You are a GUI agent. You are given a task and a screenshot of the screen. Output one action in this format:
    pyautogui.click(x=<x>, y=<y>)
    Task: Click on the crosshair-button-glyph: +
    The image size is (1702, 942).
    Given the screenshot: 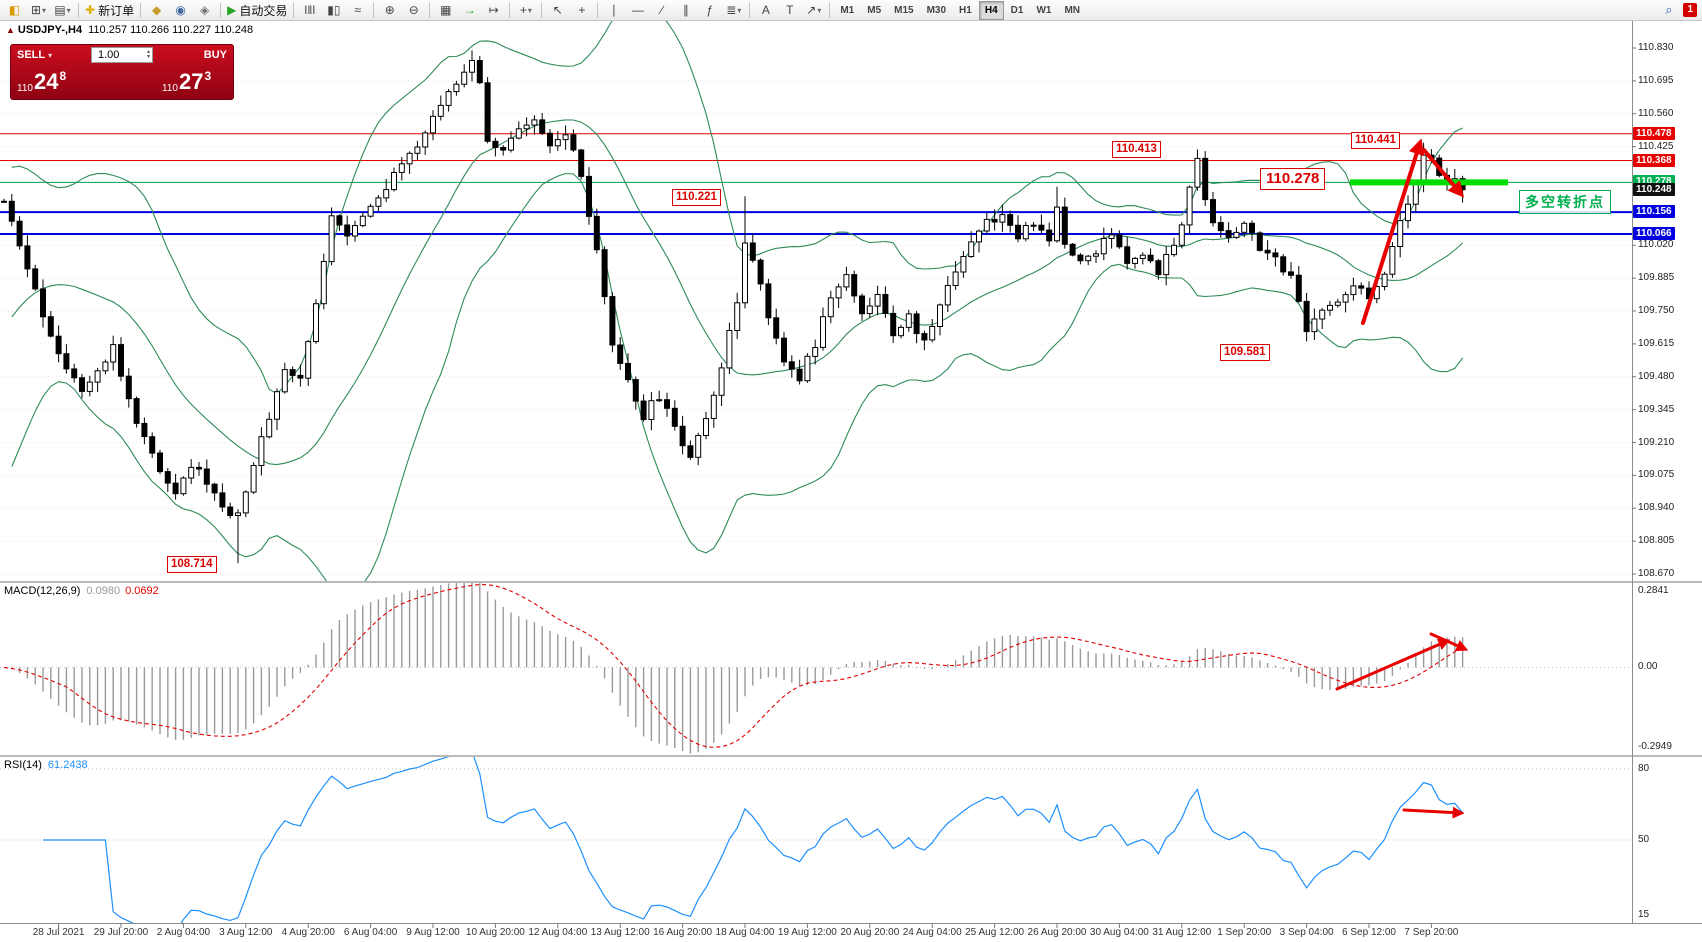 What is the action you would take?
    pyautogui.click(x=582, y=10)
    